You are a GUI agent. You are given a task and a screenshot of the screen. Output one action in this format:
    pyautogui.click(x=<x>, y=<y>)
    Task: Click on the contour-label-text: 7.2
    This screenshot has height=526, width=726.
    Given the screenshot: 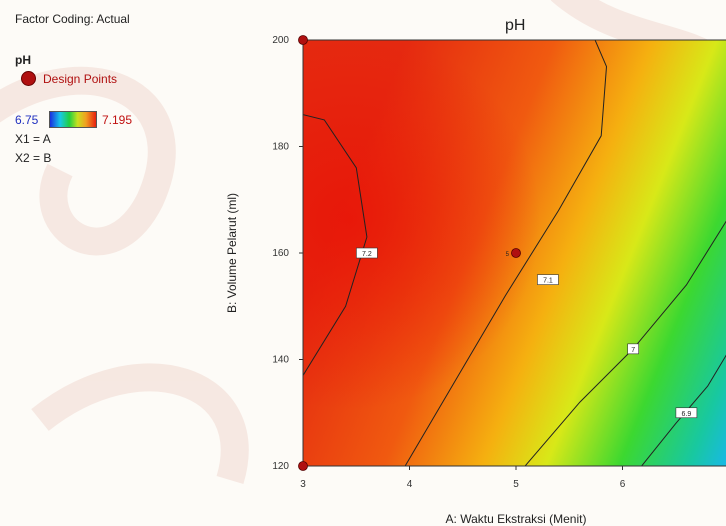 What is the action you would take?
    pyautogui.click(x=367, y=254)
    